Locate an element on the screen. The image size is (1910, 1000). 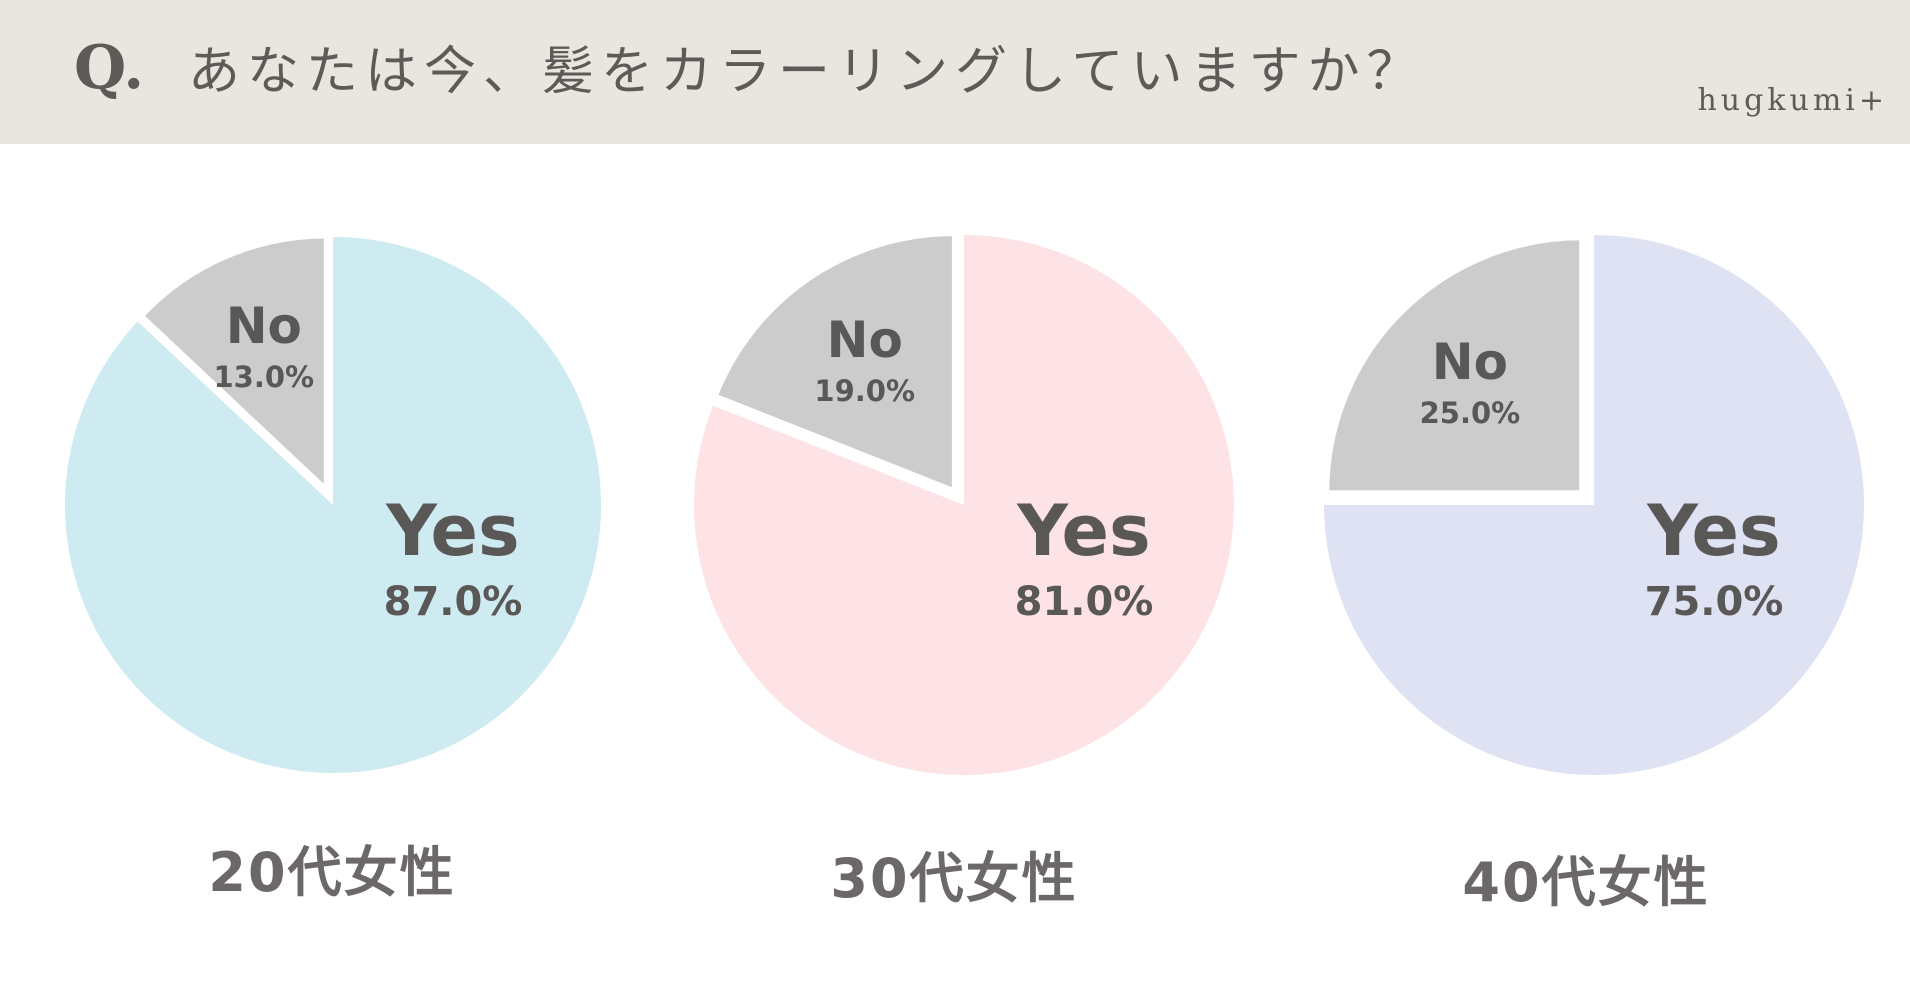
group-label-20s: 20代女性 is located at coordinates (332, 872).